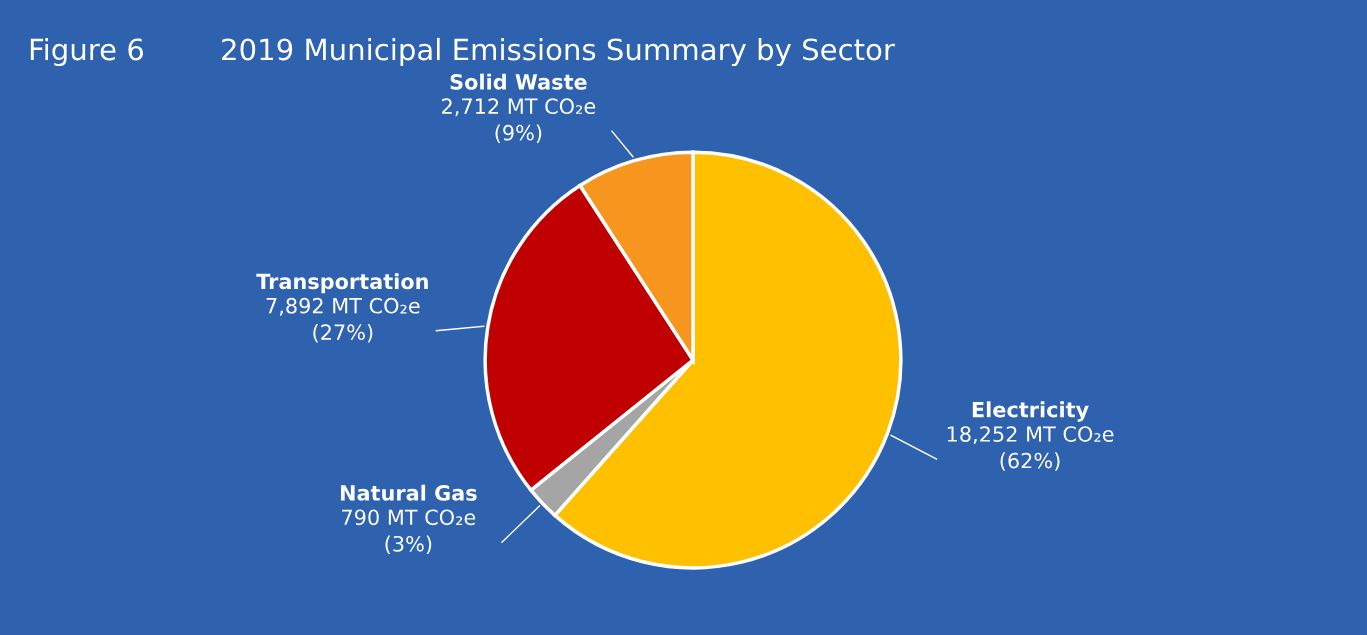  I want to click on slice-label: Electricity, so click(1030, 411).